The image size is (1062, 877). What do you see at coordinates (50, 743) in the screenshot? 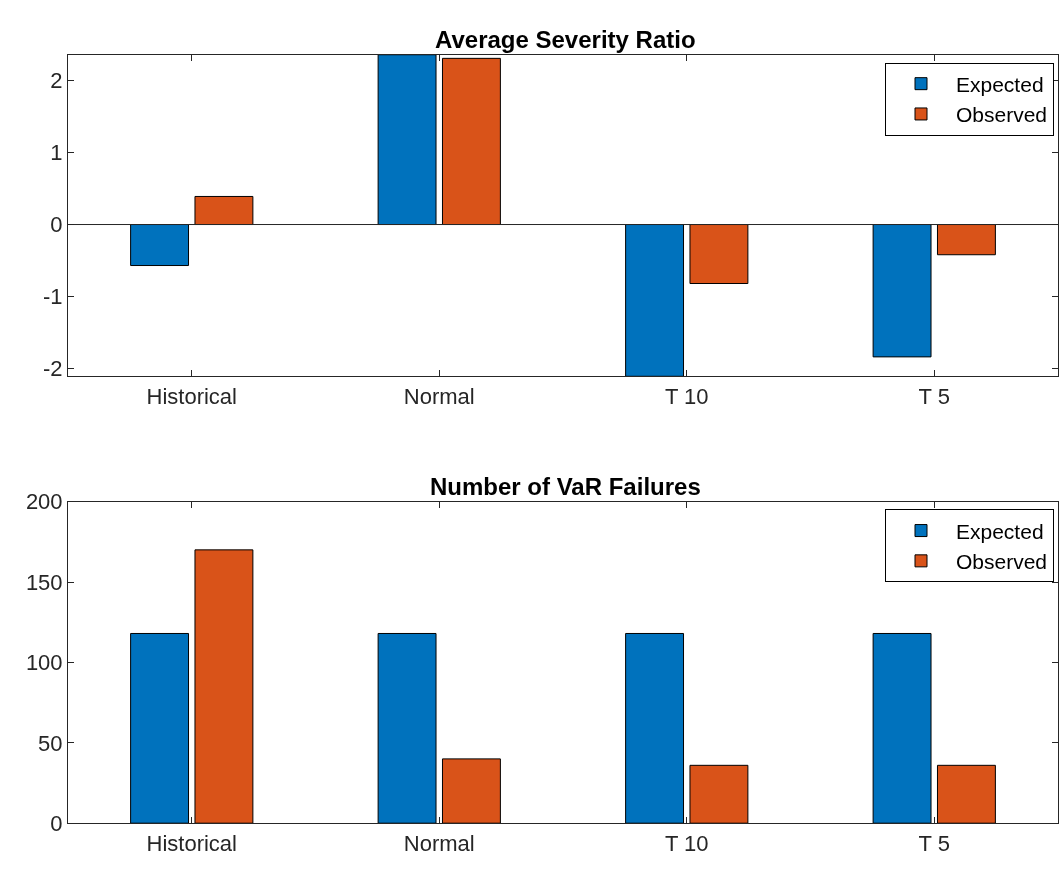
I see `y-tick-label: 50` at bounding box center [50, 743].